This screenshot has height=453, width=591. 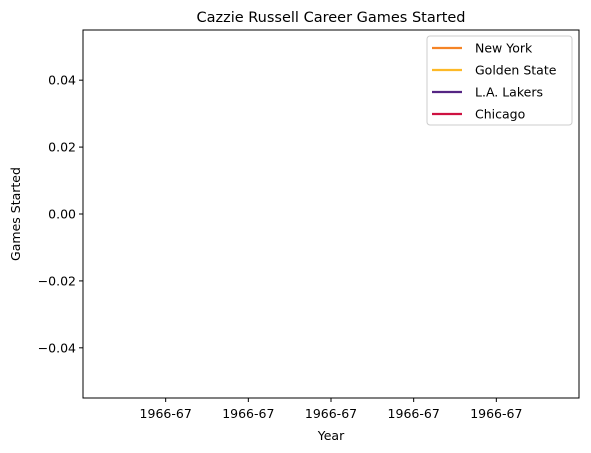 I want to click on x-axis: 1966-67 1966-67 1966-67 1966-67 1966-67, so click(x=331, y=409).